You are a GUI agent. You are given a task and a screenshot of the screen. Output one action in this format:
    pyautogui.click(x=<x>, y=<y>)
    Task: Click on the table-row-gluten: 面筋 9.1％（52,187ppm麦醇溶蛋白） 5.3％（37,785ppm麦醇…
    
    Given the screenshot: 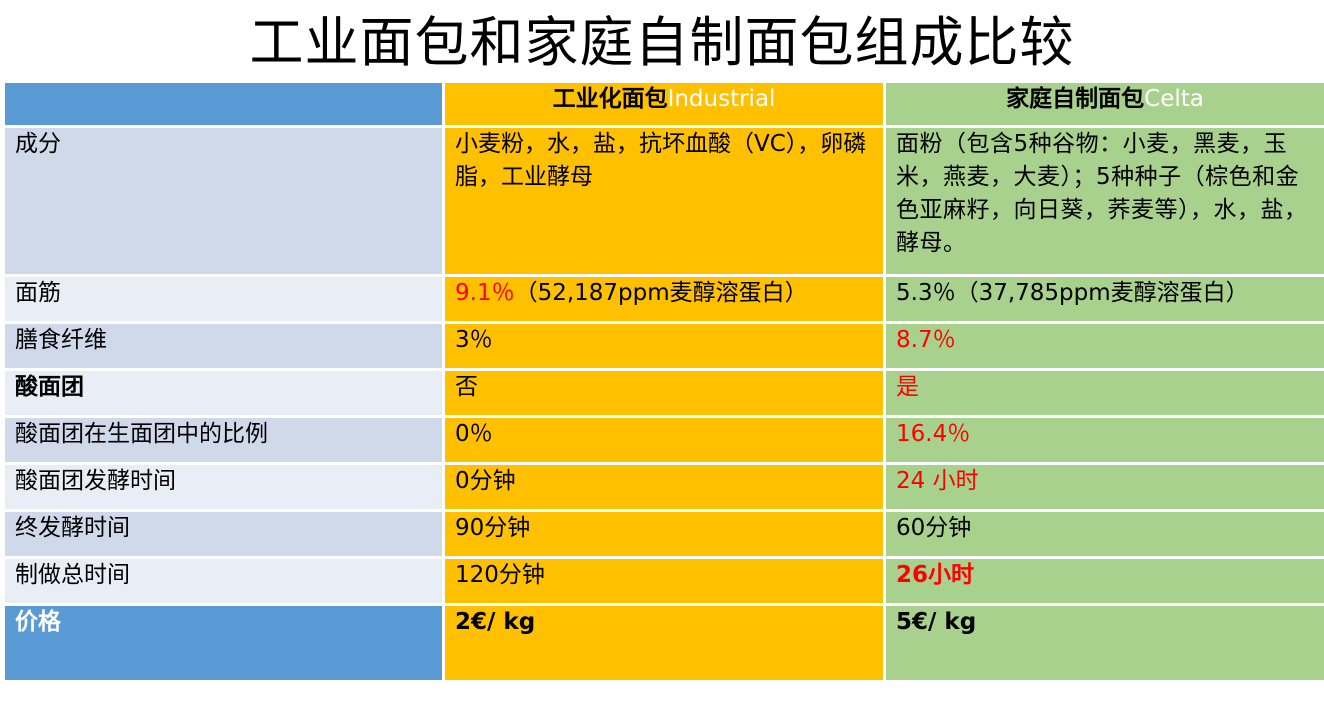 What is the action you would take?
    pyautogui.click(x=663, y=299)
    